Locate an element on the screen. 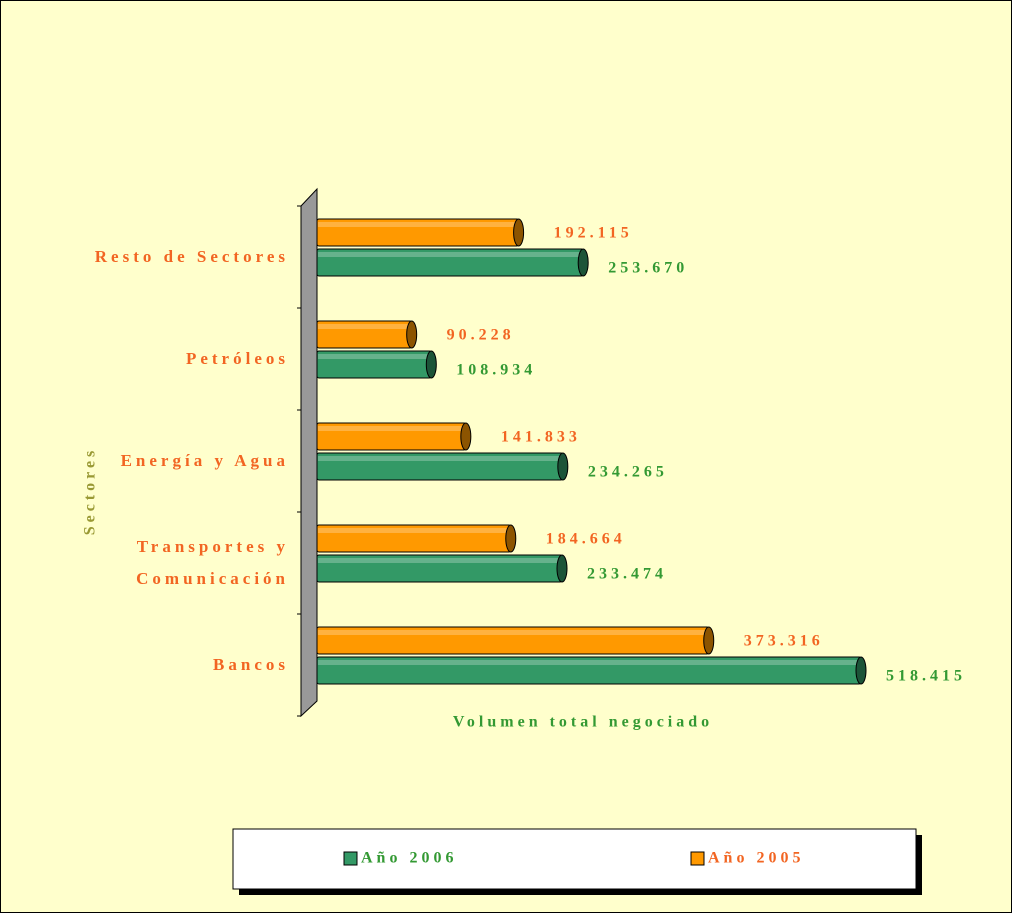 This screenshot has width=1012, height=913. value-label: 192.115 is located at coordinates (593, 233).